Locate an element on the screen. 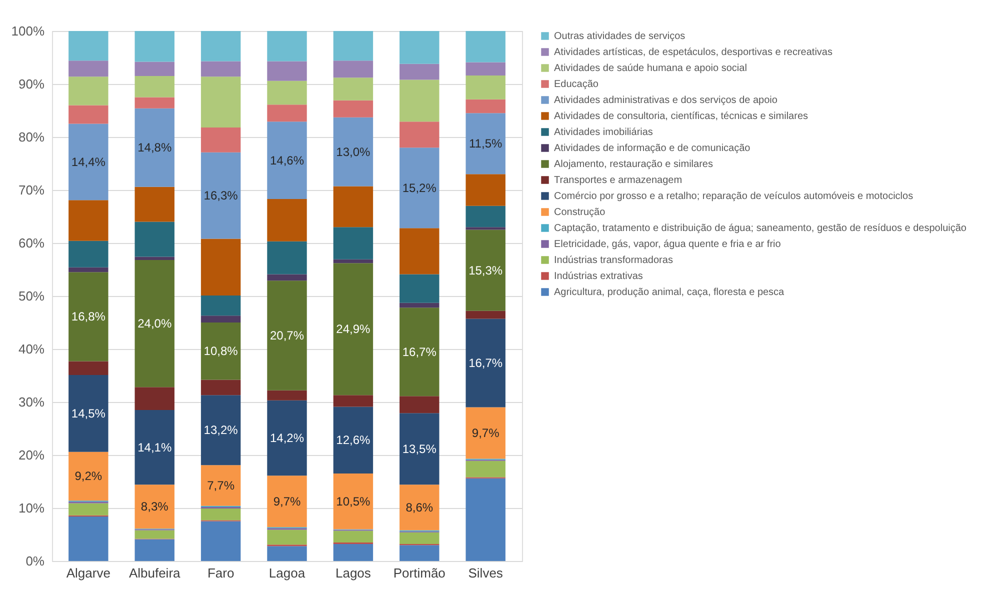 The image size is (985, 612). x-tick-label: Portimão is located at coordinates (419, 573).